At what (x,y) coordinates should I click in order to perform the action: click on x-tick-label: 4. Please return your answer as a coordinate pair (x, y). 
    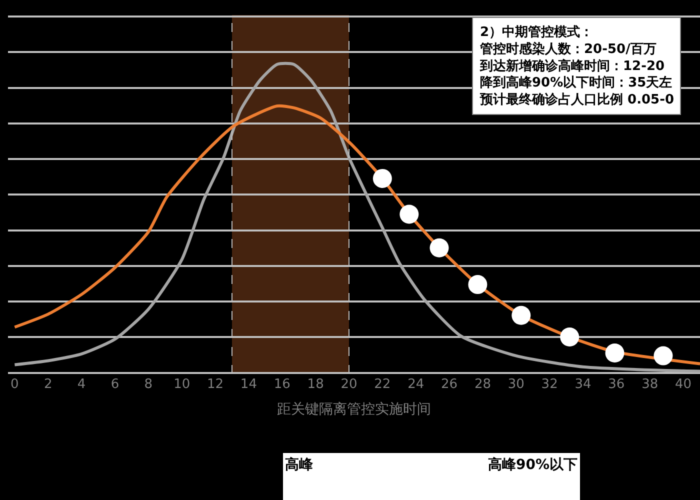
    Looking at the image, I should click on (81, 384).